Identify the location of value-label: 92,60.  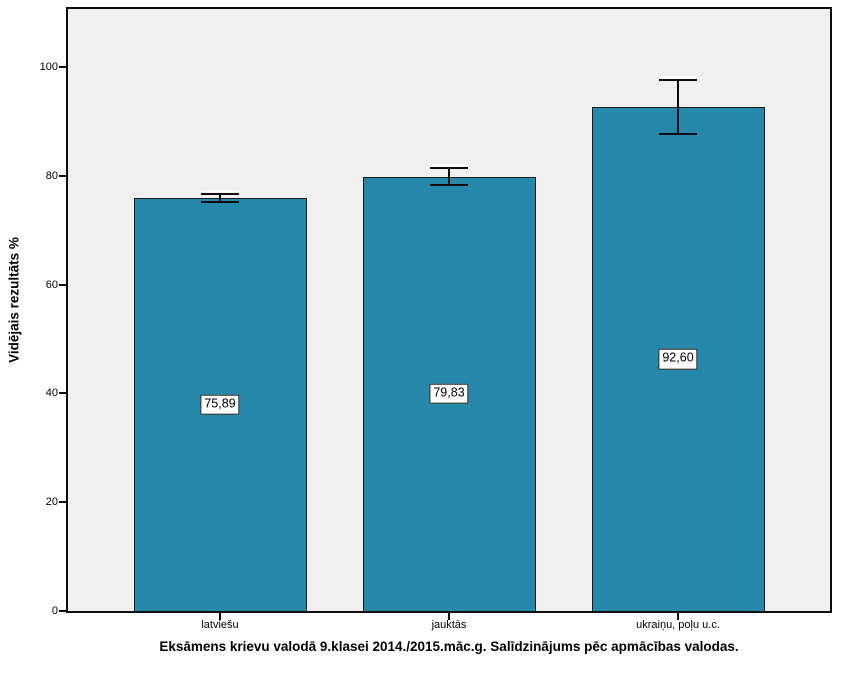
(678, 359).